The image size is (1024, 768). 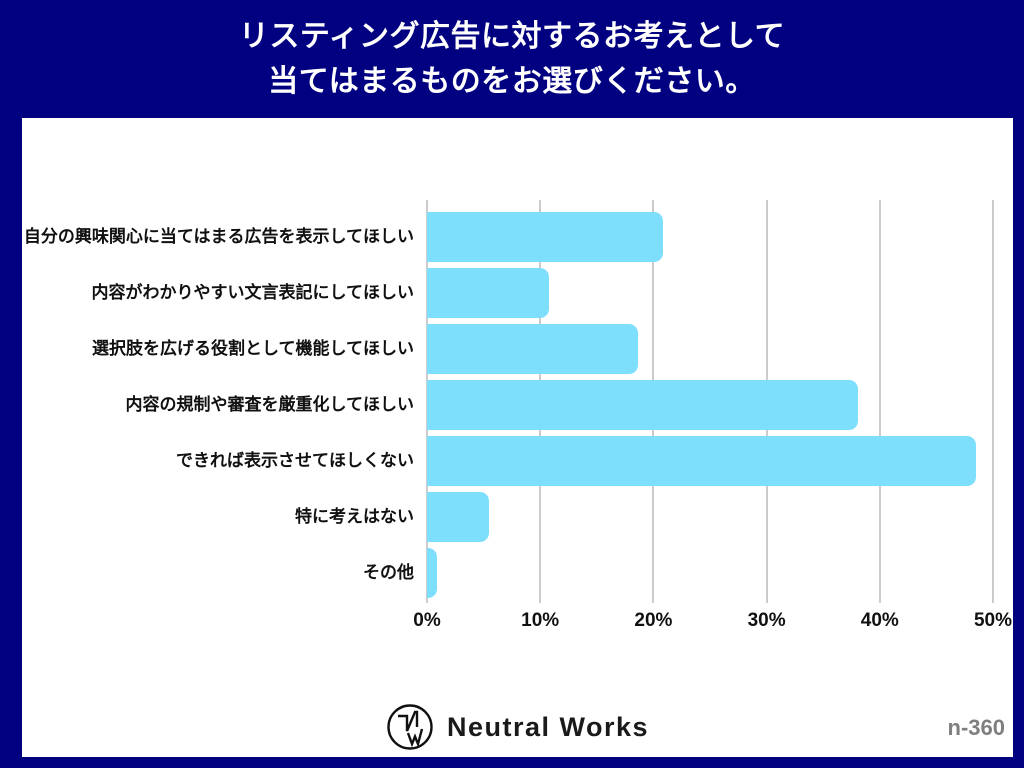 I want to click on category-label: 選択肢を広げる役割として機能してほしい, so click(x=253, y=348).